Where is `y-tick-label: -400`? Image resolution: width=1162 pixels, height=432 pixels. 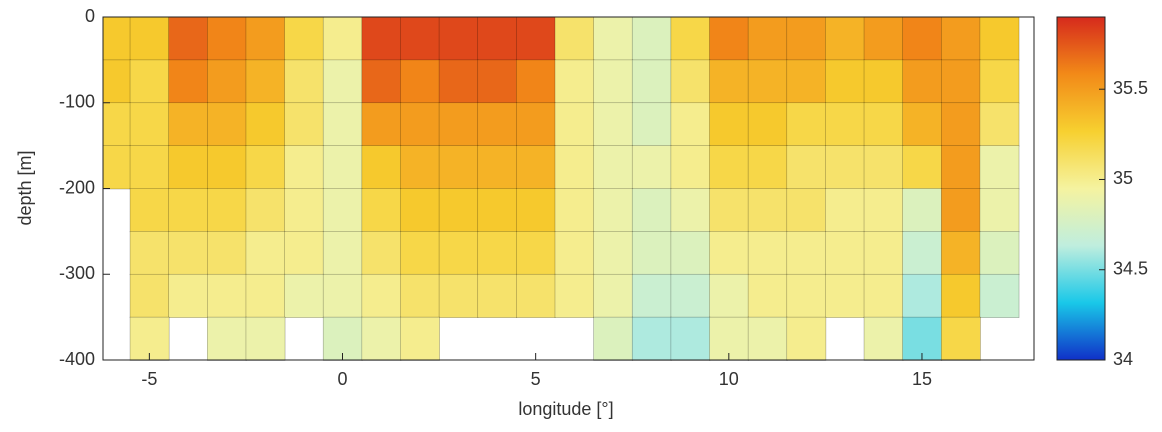
y-tick-label: -400 is located at coordinates (77, 359).